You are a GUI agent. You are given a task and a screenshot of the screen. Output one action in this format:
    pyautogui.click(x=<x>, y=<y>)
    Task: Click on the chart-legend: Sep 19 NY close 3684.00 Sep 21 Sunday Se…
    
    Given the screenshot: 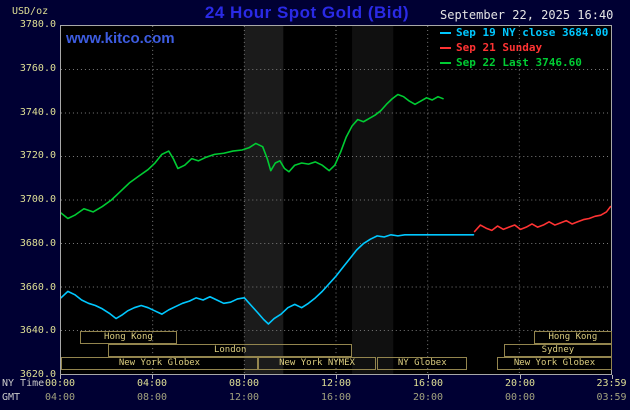 What is the action you would take?
    pyautogui.click(x=524, y=47)
    